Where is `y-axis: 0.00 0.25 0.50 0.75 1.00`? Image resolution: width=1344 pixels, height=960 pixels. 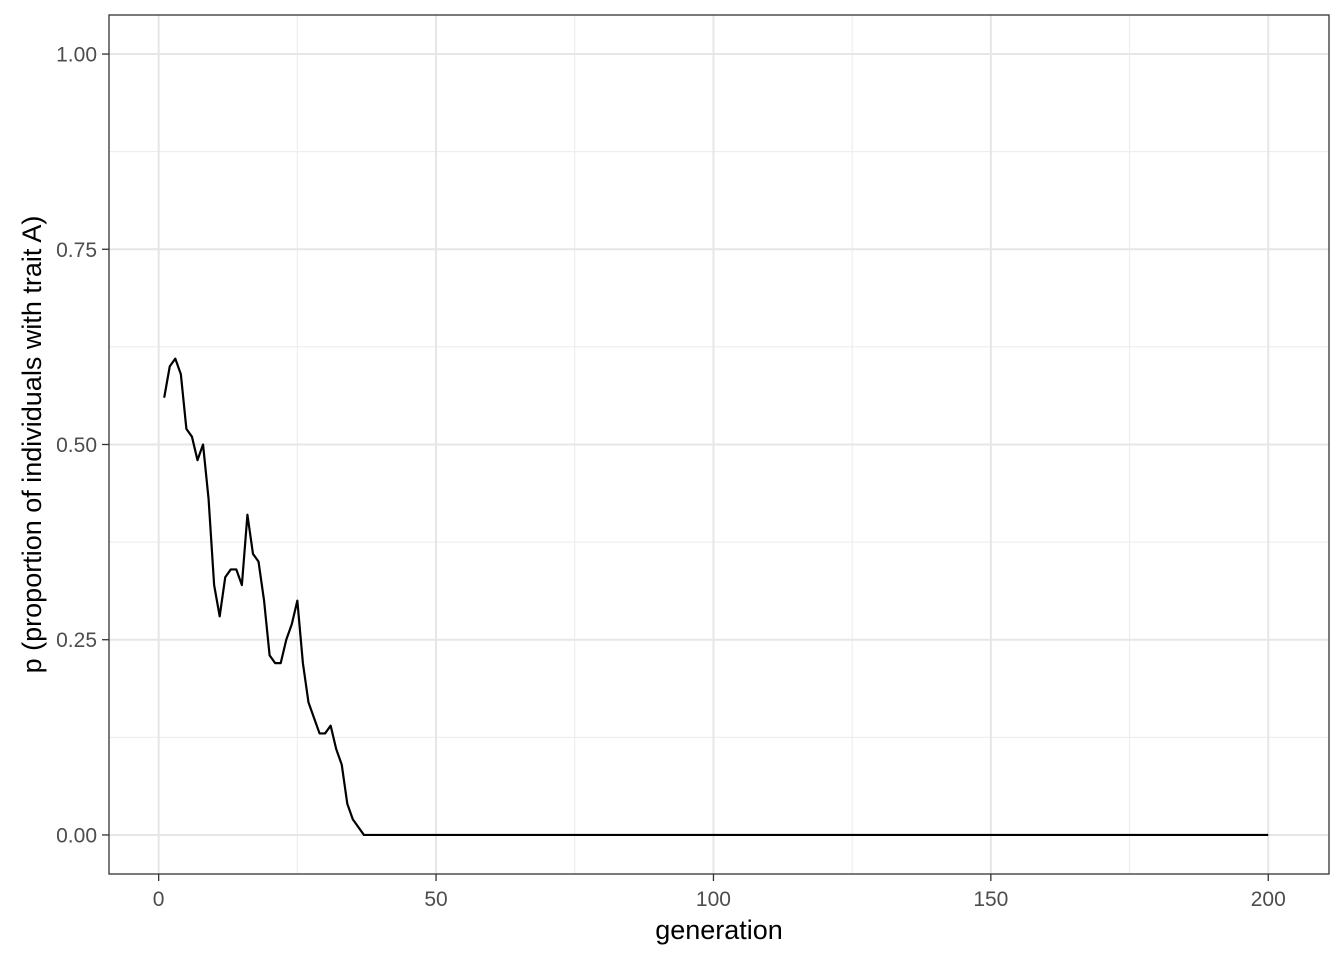
y-axis: 0.00 0.25 0.50 0.75 1.00 is located at coordinates (82, 445).